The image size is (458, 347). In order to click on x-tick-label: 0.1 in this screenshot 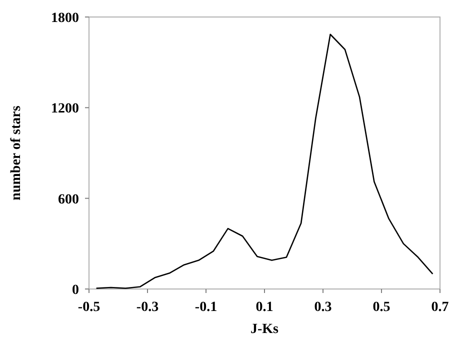, I will do `click(265, 307)`.